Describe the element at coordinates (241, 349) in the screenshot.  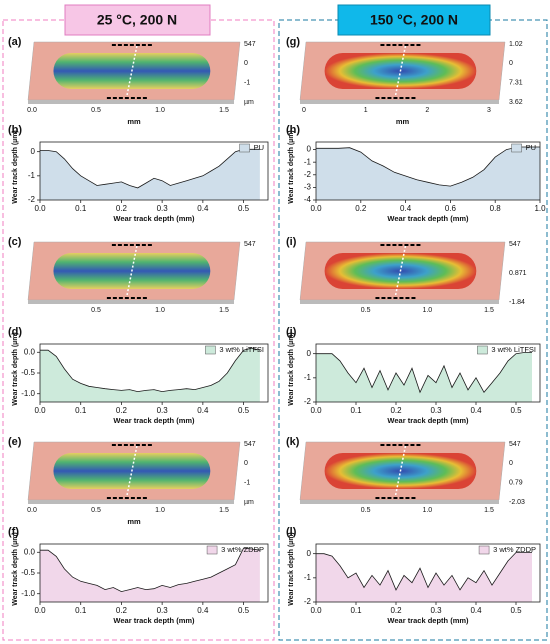
I see `legend-label: 3 wt% LiTFSI` at that location.